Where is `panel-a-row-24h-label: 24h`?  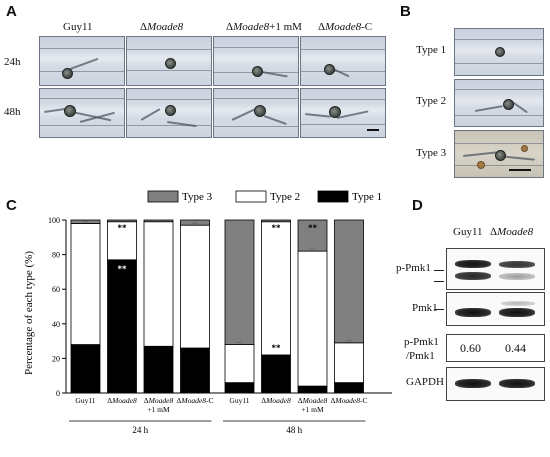 panel-a-row-24h-label: 24h is located at coordinates (12, 62).